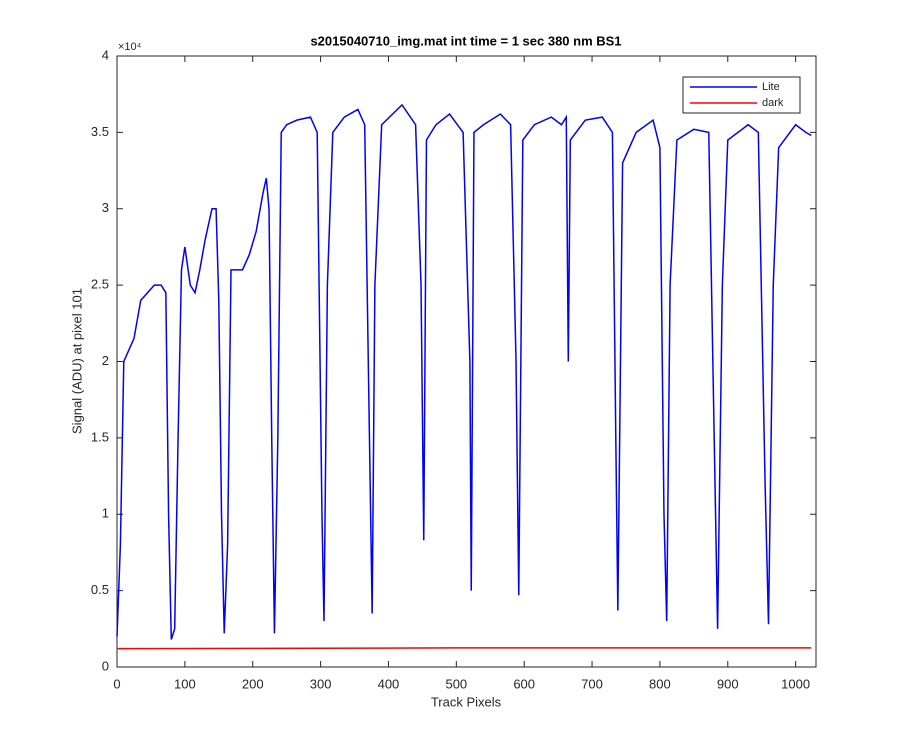 Image resolution: width=900 pixels, height=750 pixels. What do you see at coordinates (100, 284) in the screenshot?
I see `y-tick-label: 2.5` at bounding box center [100, 284].